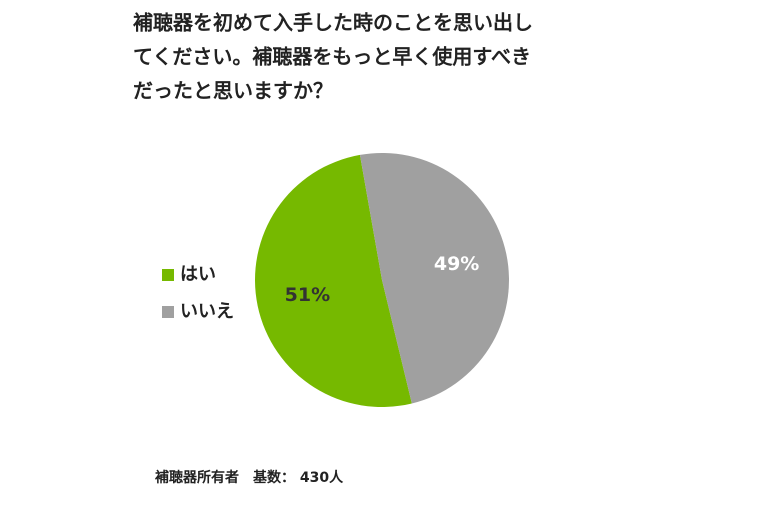 The height and width of the screenshot is (507, 760). What do you see at coordinates (207, 311) in the screenshot?
I see `legend-label: いいえ` at bounding box center [207, 311].